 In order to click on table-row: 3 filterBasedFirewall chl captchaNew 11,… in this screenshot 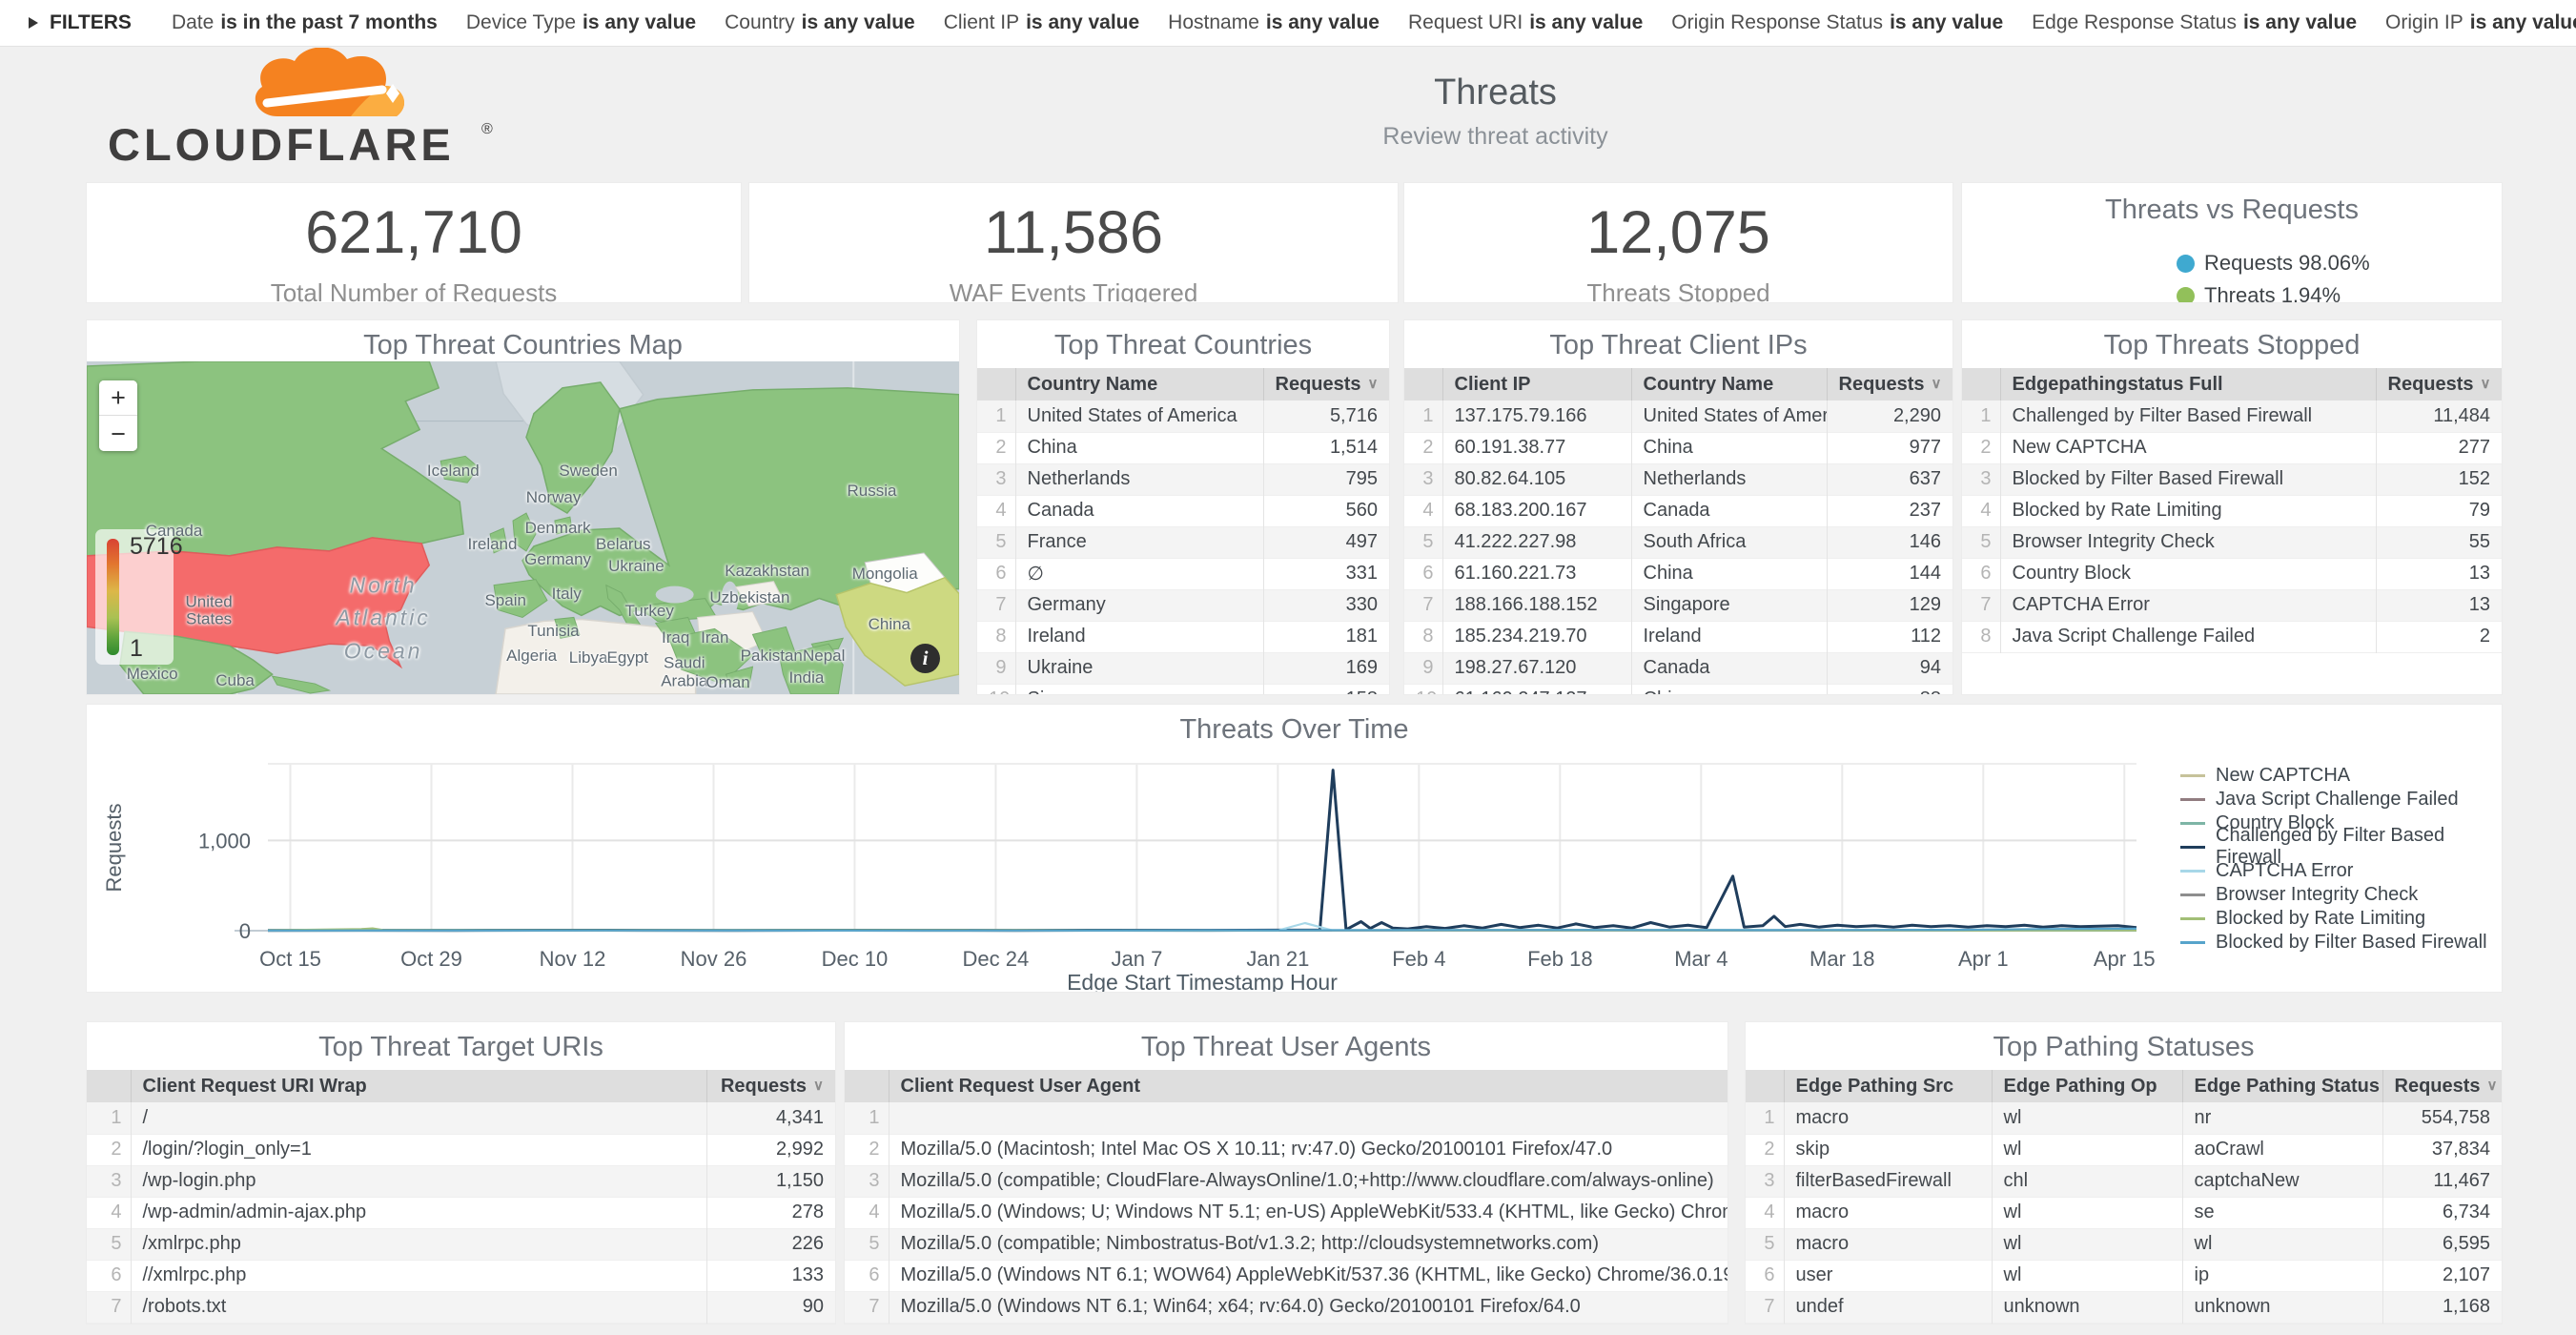, I will do `click(2124, 1181)`.